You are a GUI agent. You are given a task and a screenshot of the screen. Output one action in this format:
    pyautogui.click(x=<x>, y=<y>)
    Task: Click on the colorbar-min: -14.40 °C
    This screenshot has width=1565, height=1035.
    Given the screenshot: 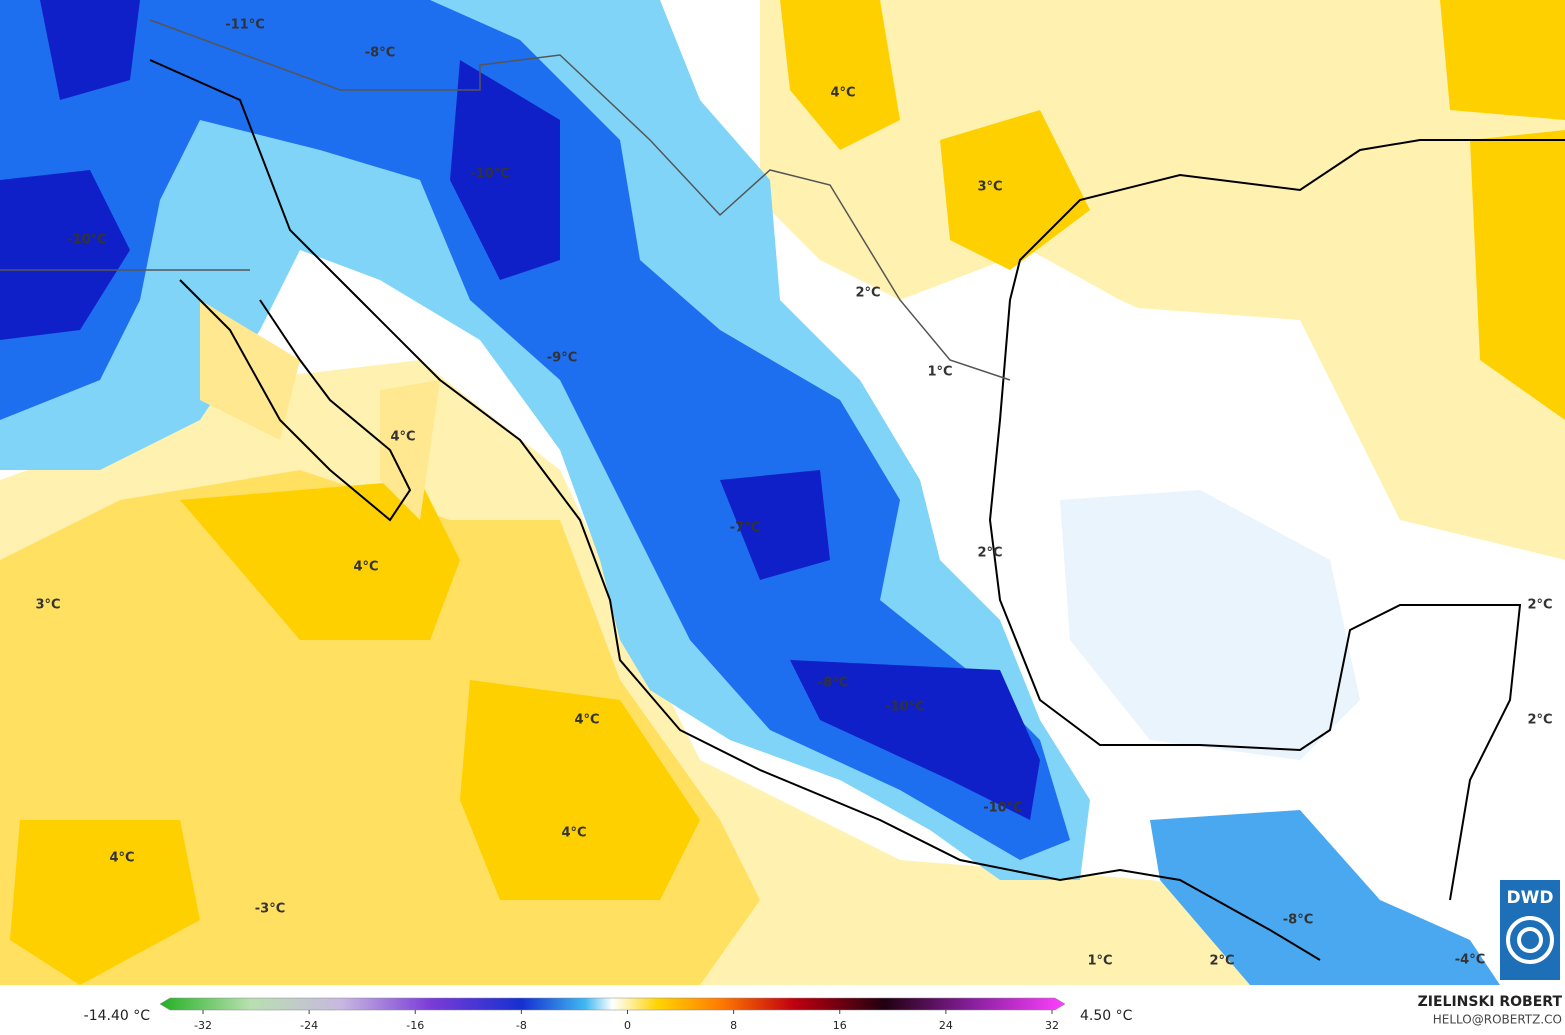 What is the action you would take?
    pyautogui.click(x=117, y=1016)
    